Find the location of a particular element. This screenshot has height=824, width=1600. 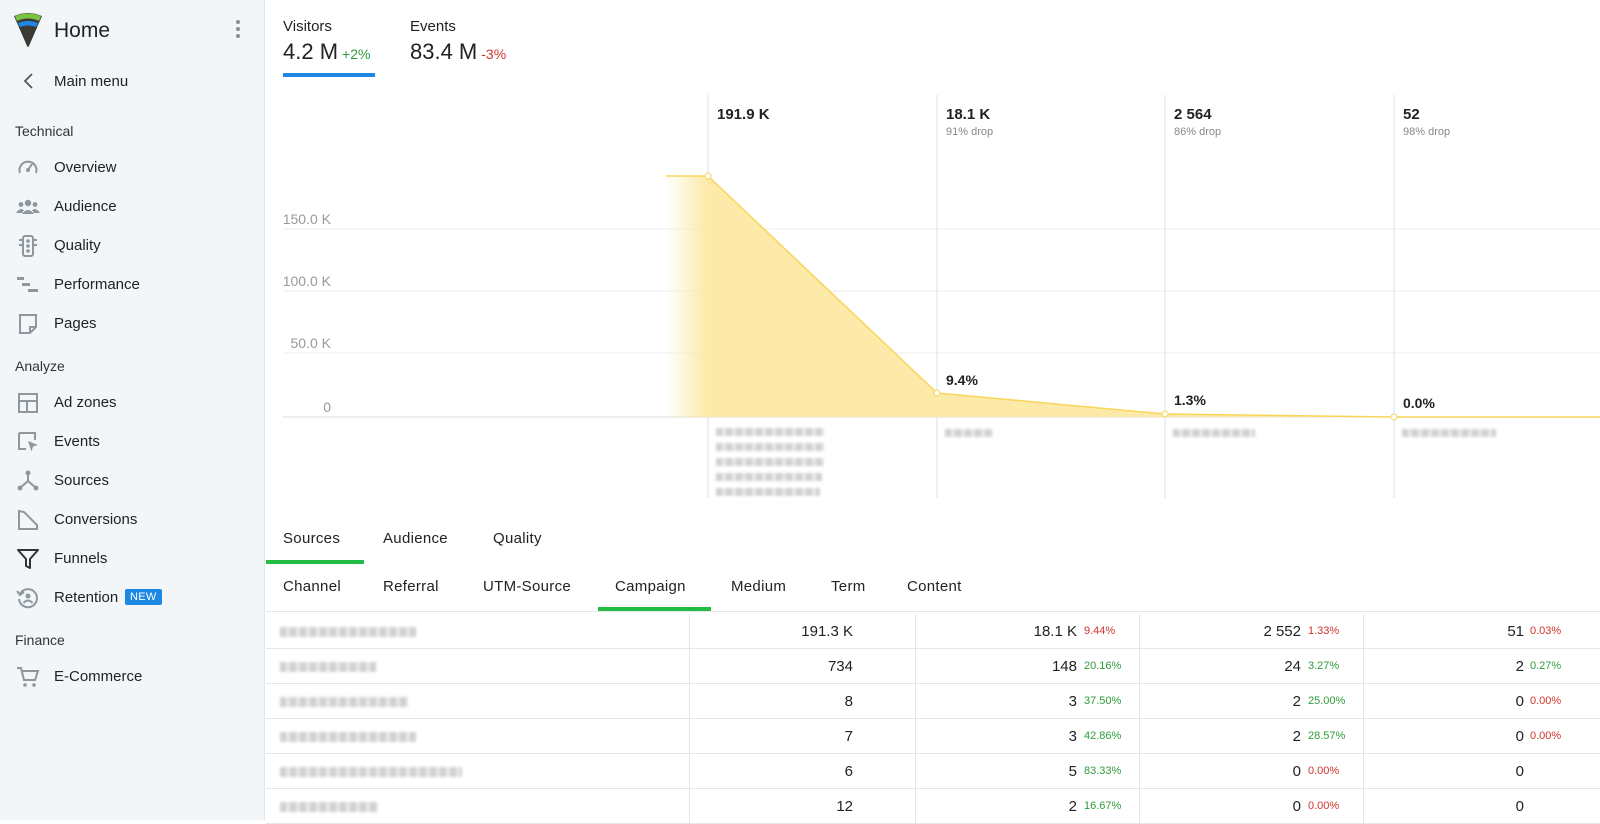

y-tick-label: 0 is located at coordinates (327, 407).